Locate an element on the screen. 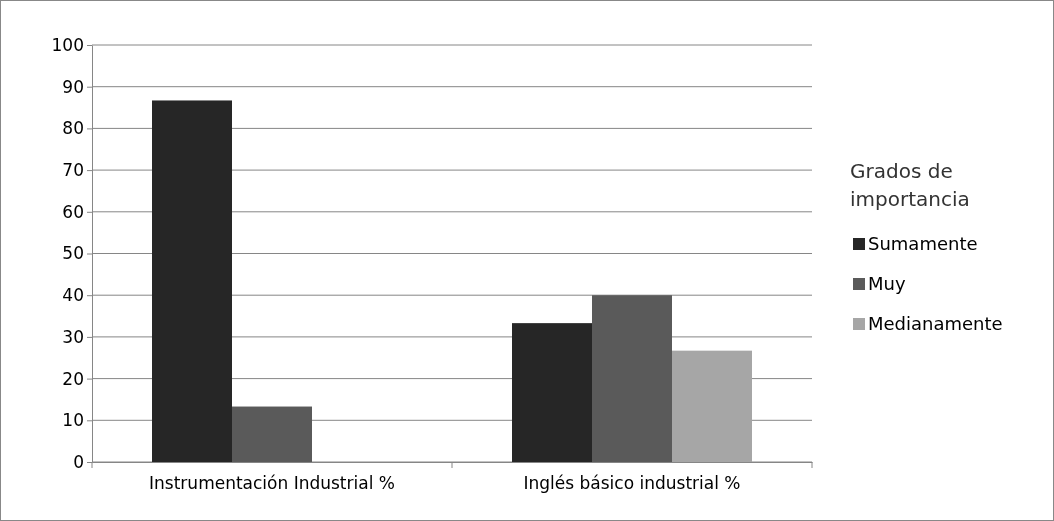 The image size is (1054, 521). y-tick-label: 100 is located at coordinates (67, 44).